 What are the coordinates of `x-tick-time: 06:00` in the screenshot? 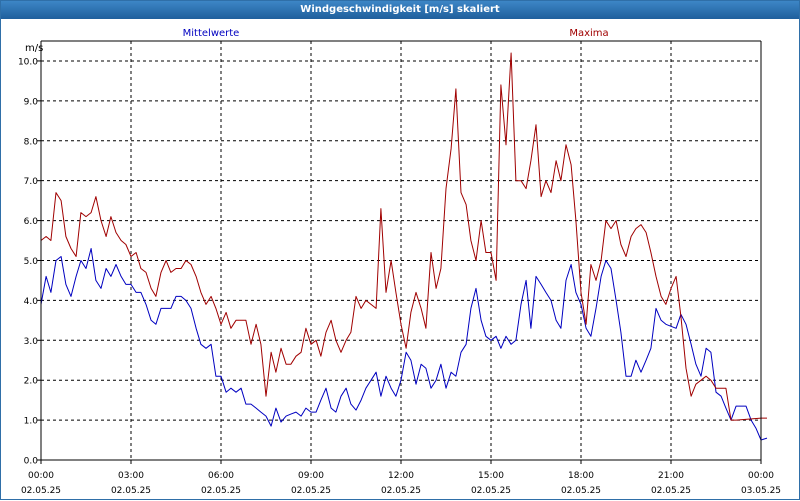 It's located at (221, 476).